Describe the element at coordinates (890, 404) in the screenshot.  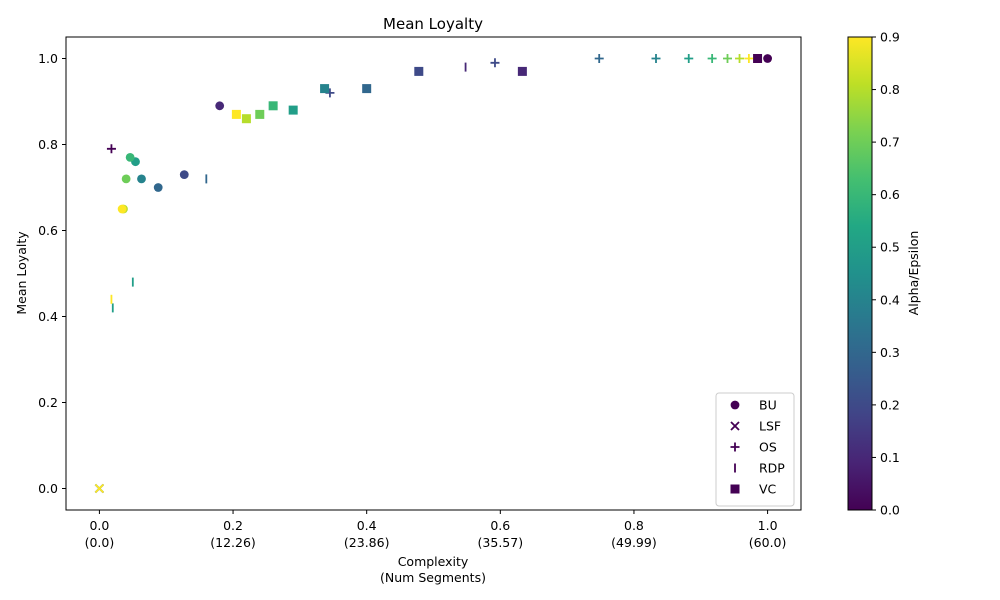
I see `colorbar-tick-label: 0.2` at that location.